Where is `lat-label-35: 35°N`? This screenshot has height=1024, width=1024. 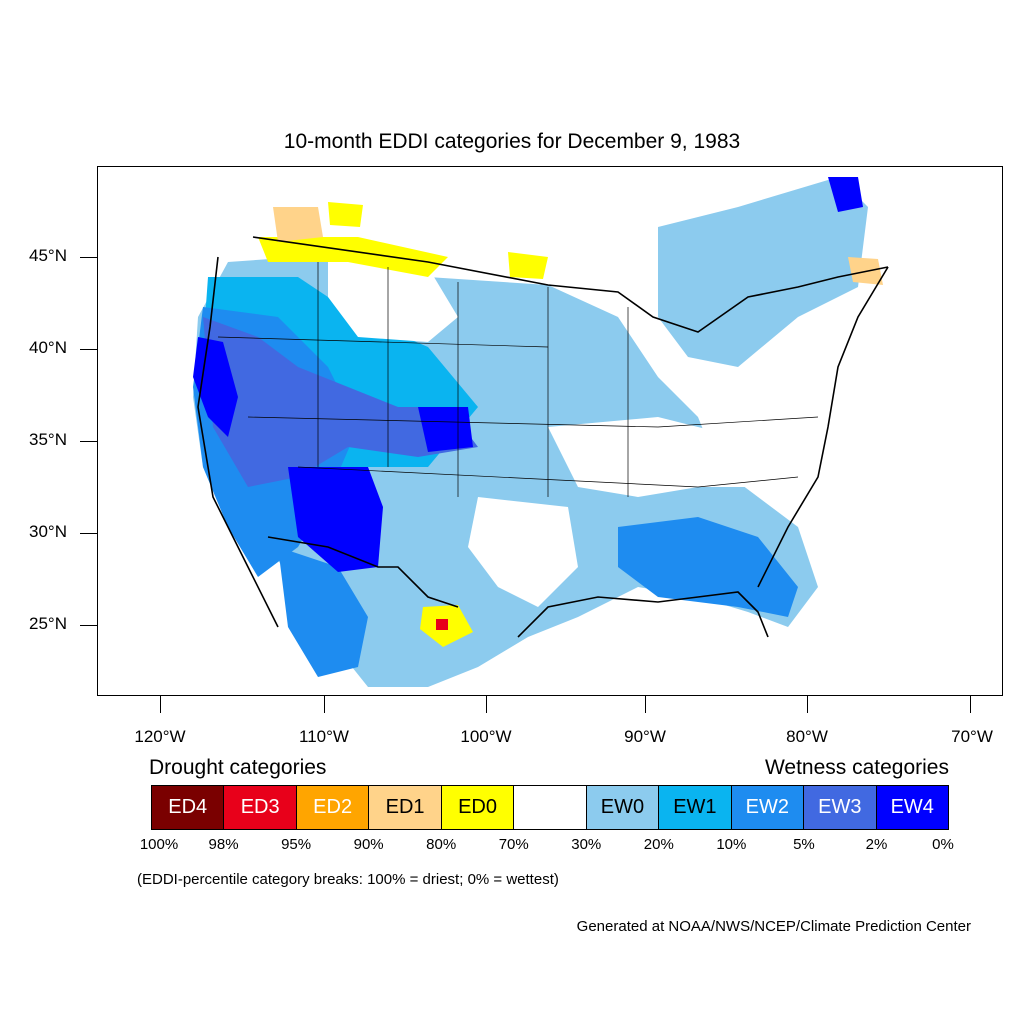
lat-label-35: 35°N is located at coordinates (48, 439).